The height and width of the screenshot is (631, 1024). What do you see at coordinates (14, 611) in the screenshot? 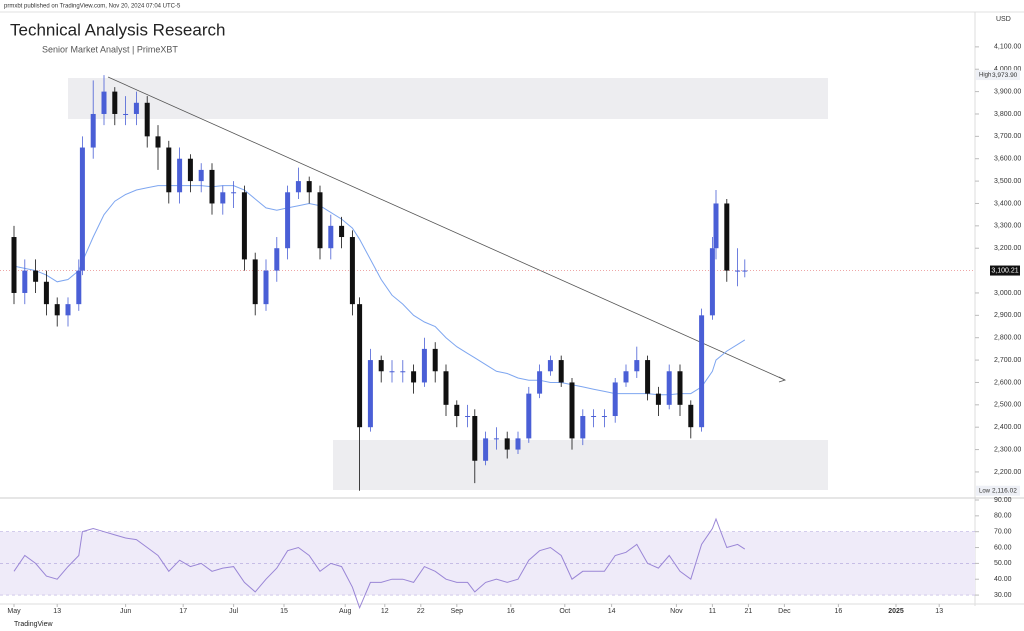
I see `x-tick-label: May` at bounding box center [14, 611].